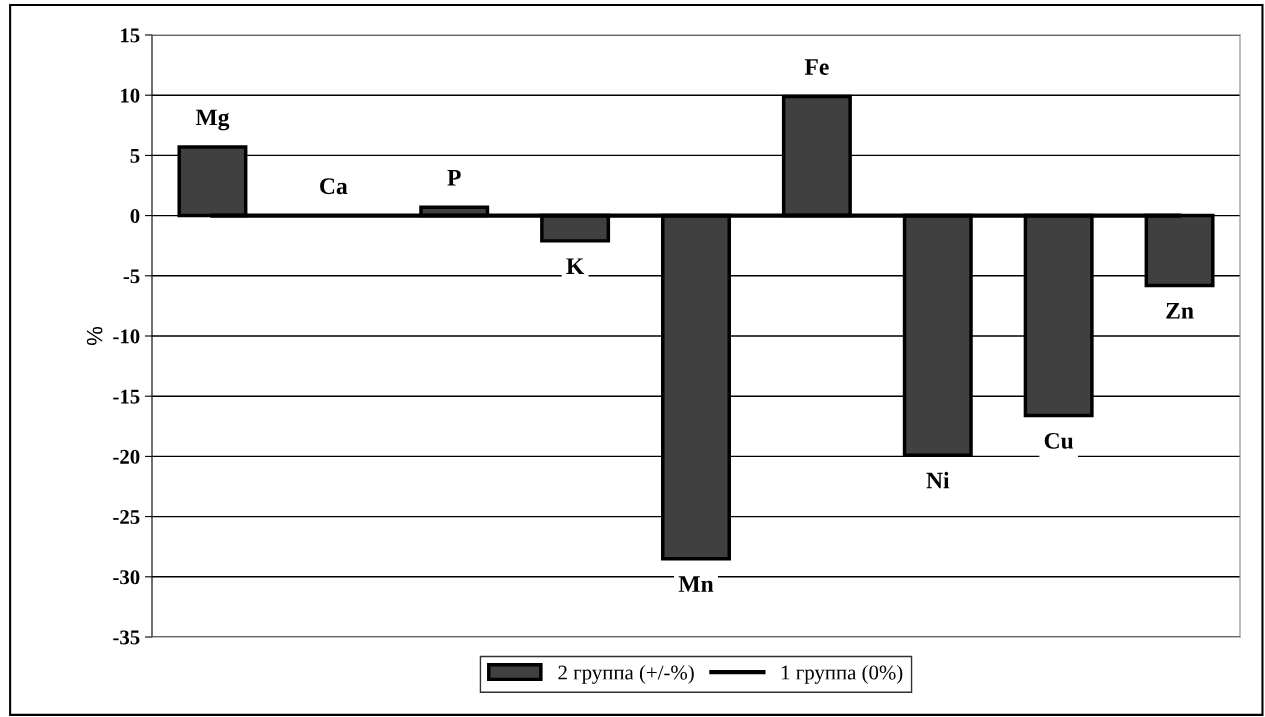  What do you see at coordinates (1180, 311) in the screenshot?
I see `x-tick-label: Zn` at bounding box center [1180, 311].